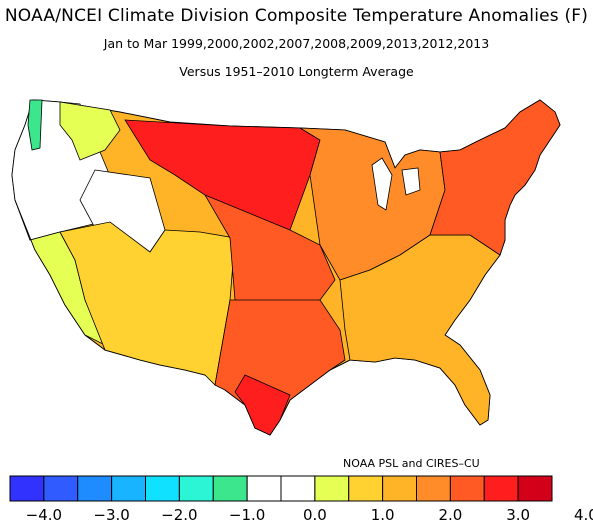 The image size is (593, 525). I want to click on credit-label: NOAA PSL and CIRES–CU, so click(411, 463).